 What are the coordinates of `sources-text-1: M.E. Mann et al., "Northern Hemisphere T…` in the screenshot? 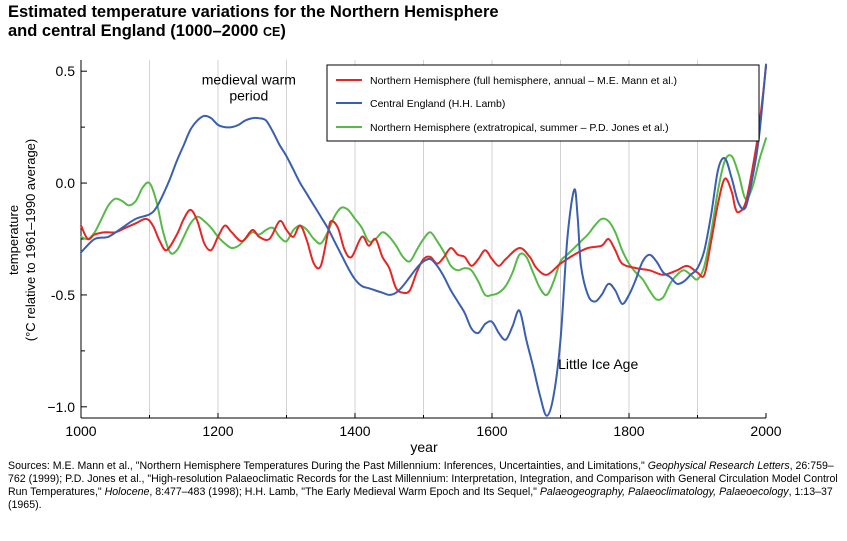 It's located at (348, 466).